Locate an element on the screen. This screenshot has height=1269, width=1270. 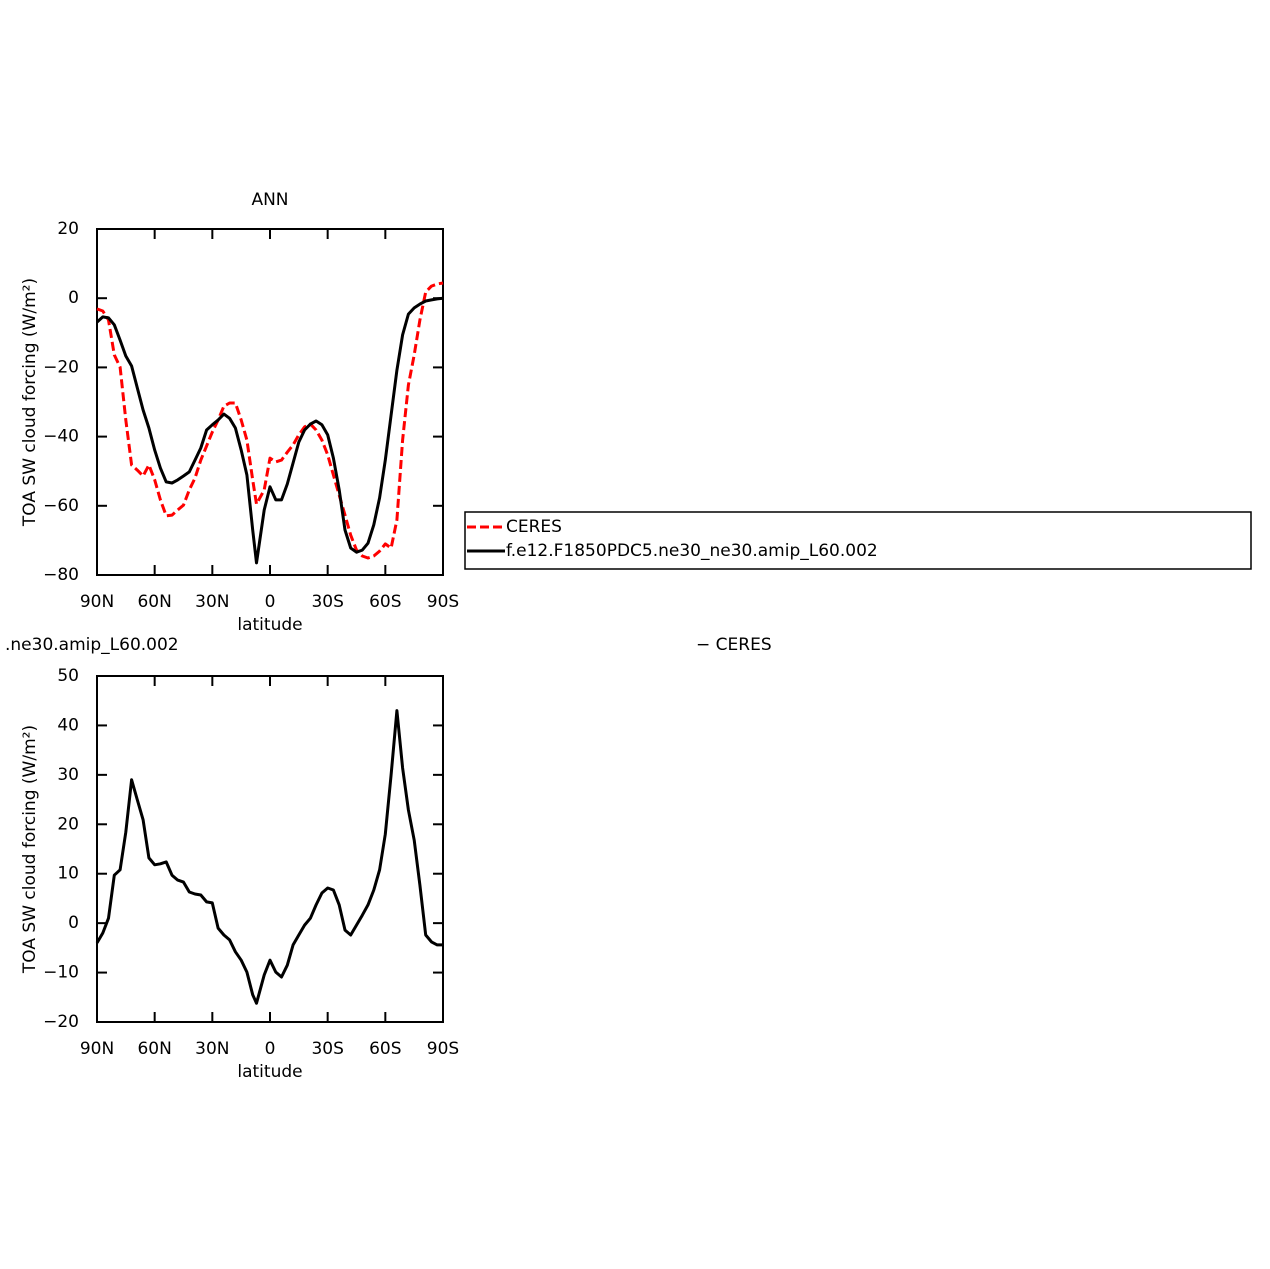
y-tick-label: −10 is located at coordinates (61, 973).